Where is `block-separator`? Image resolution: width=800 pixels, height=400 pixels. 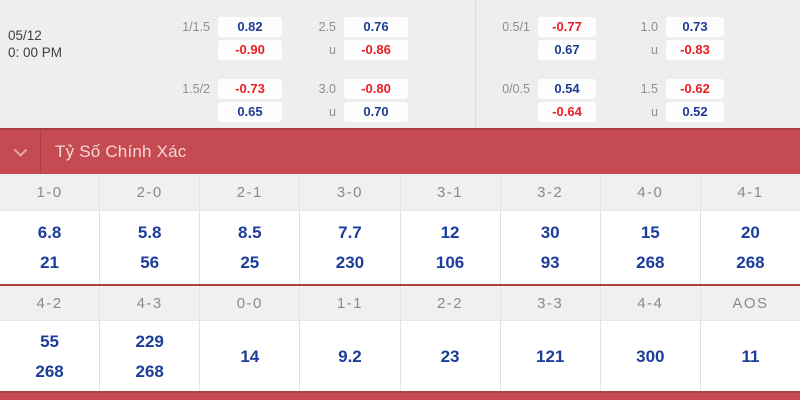 block-separator is located at coordinates (400, 285).